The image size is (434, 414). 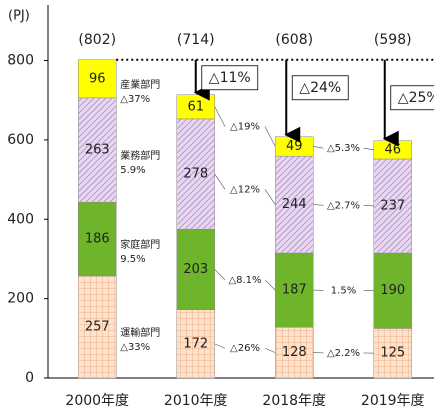 What do you see at coordinates (393, 40) in the screenshot?
I see `total-label: (598)` at bounding box center [393, 40].